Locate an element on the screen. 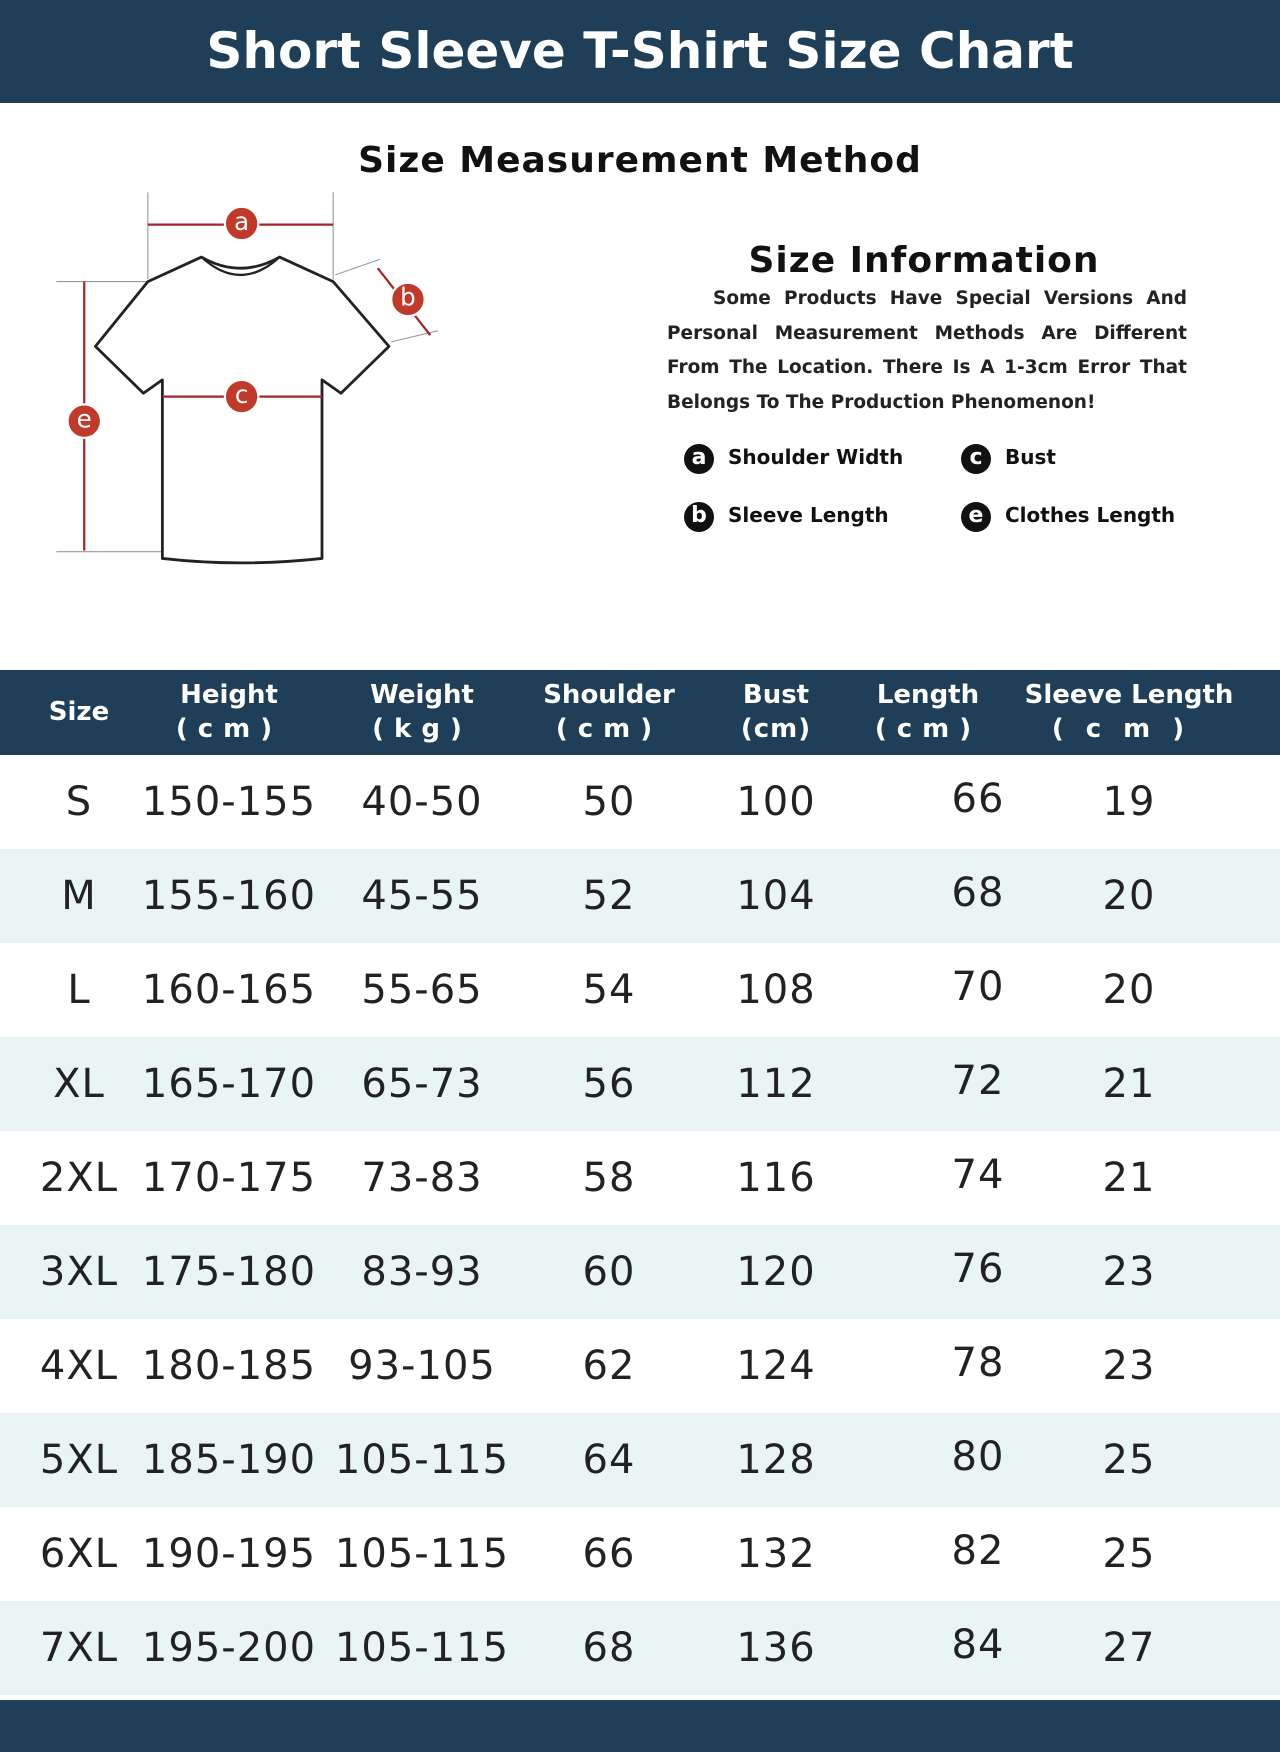 This screenshot has width=1280, height=1752. legend-label: Sleeve Length is located at coordinates (808, 515).